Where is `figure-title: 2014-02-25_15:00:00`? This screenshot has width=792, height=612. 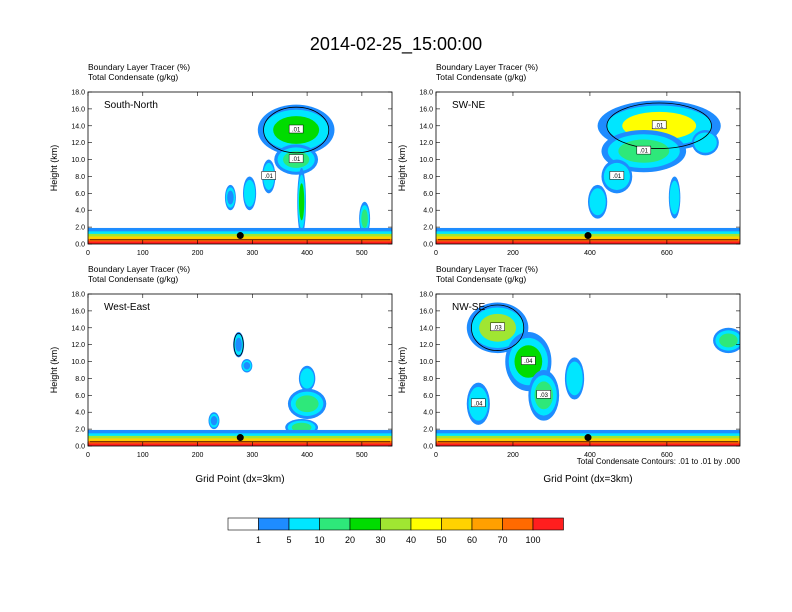
figure-title: 2014-02-25_15:00:00 is located at coordinates (396, 44).